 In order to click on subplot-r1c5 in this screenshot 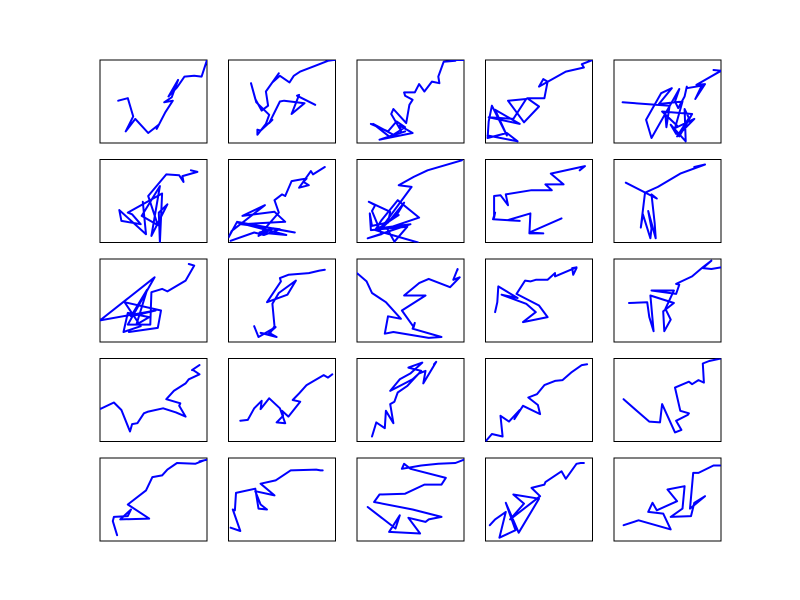, I will do `click(667, 101)`.